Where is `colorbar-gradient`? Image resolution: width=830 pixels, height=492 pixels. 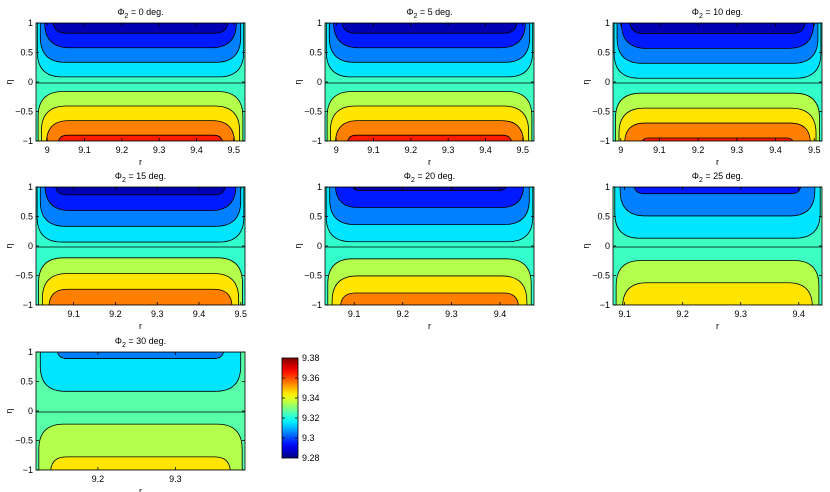
colorbar-gradient is located at coordinates (290, 408).